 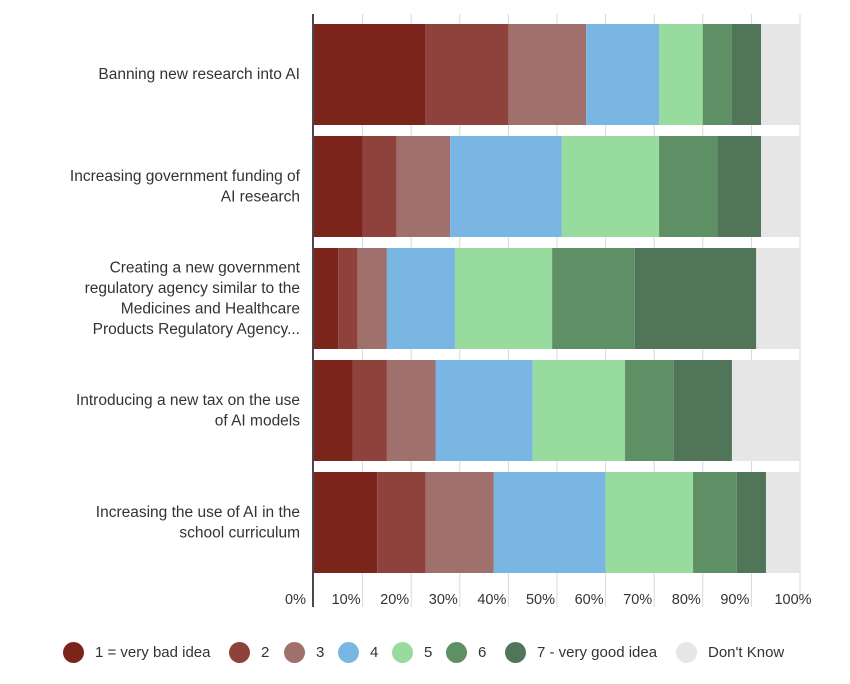 I want to click on x-tick-label-40: 40%, so click(x=491, y=600).